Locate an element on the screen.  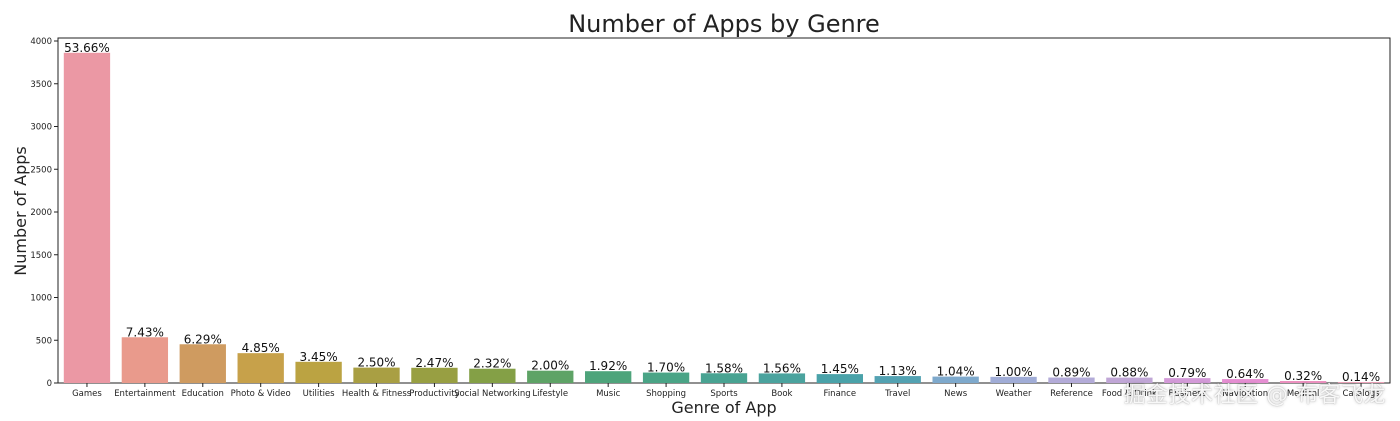
watermark-text: 掘金技术社区 @ 布客飞龙 is located at coordinates (1254, 395).